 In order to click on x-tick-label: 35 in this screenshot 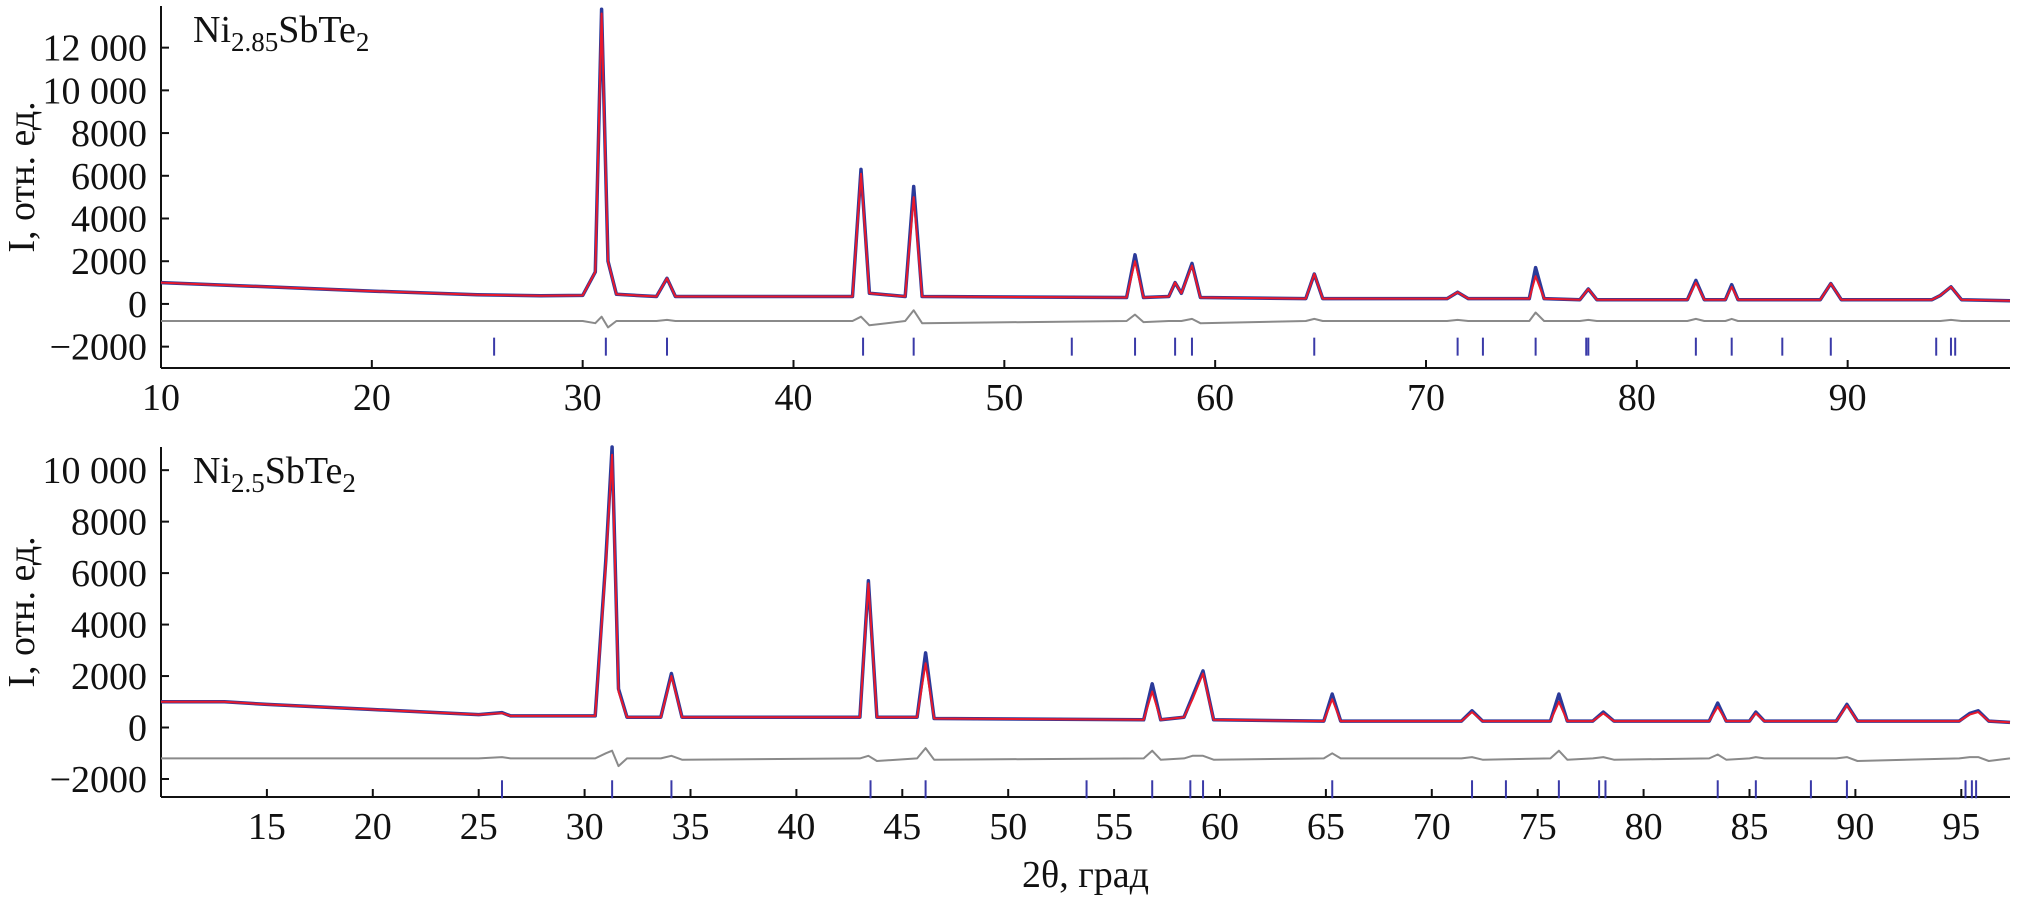, I will do `click(690, 827)`.